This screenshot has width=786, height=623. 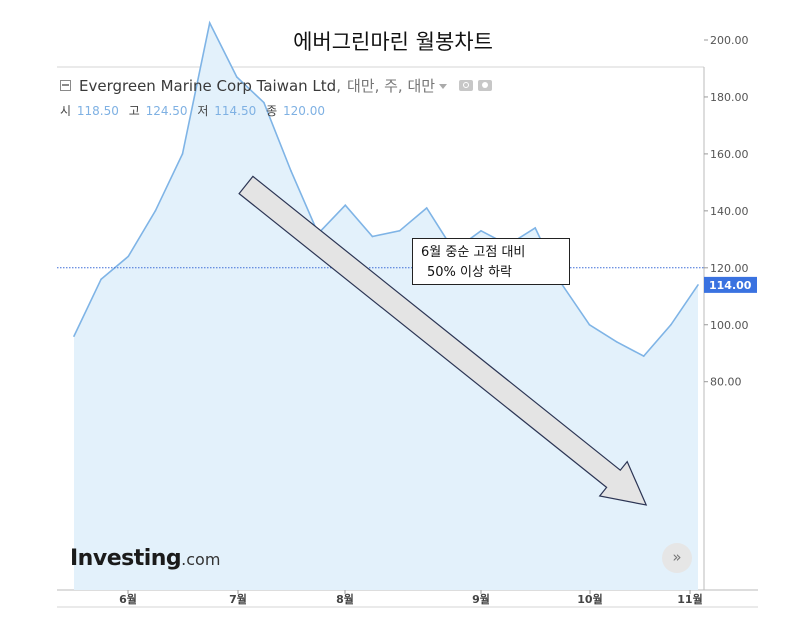 I want to click on scroll-right-button: », so click(x=677, y=558).